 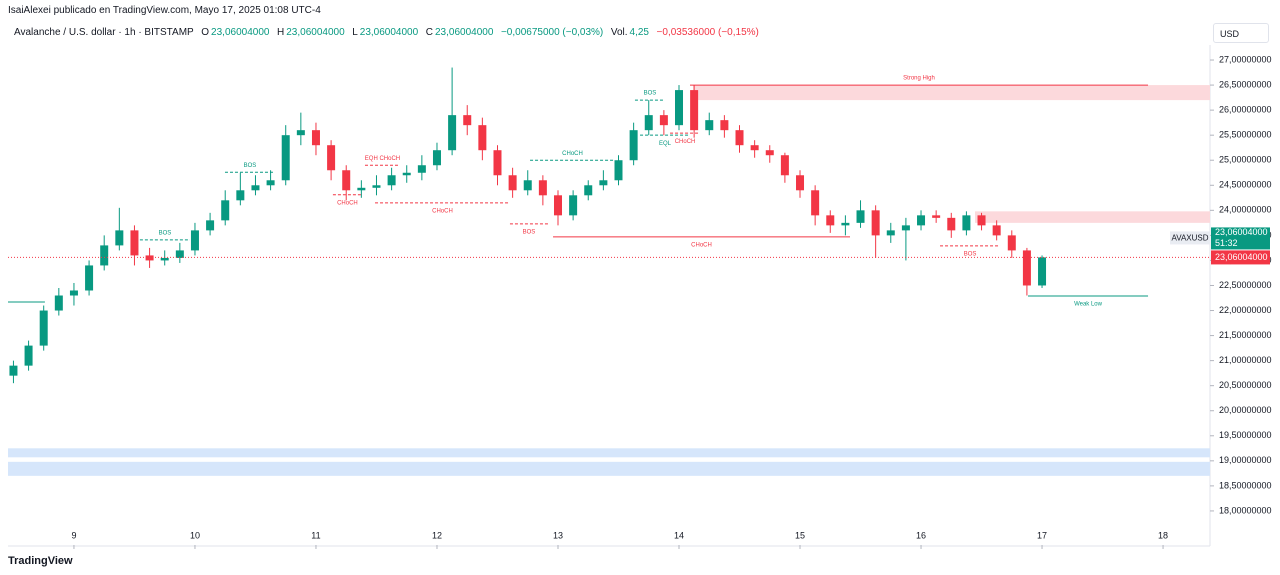 I want to click on y-tick-label: 20,00000000, so click(x=1245, y=410).